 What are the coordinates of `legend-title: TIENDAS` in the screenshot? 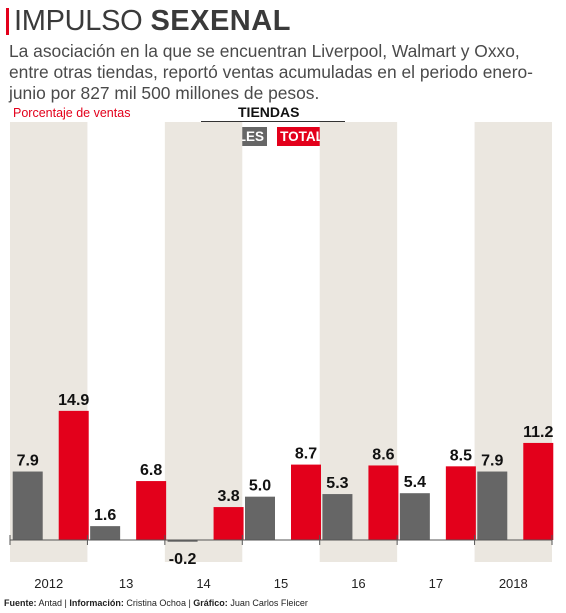 It's located at (269, 112).